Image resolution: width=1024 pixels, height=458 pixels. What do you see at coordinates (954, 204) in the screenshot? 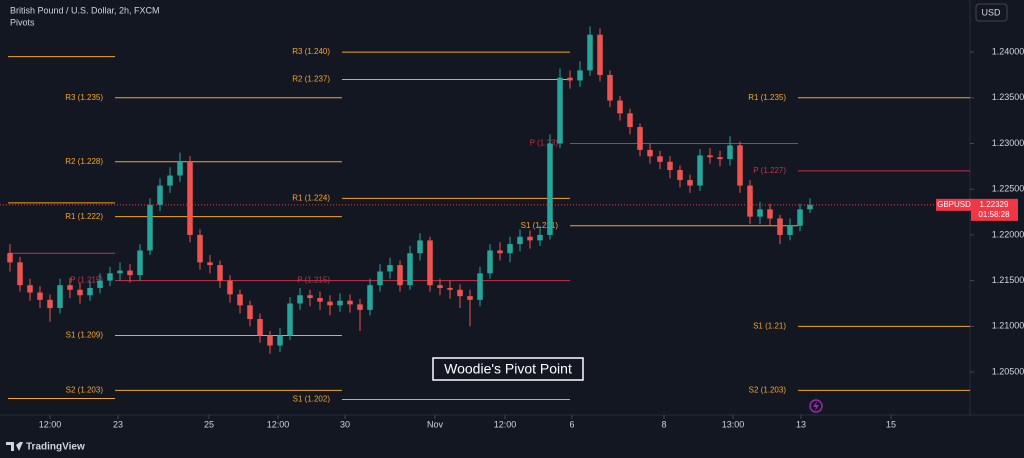
I see `symbol-tag` at bounding box center [954, 204].